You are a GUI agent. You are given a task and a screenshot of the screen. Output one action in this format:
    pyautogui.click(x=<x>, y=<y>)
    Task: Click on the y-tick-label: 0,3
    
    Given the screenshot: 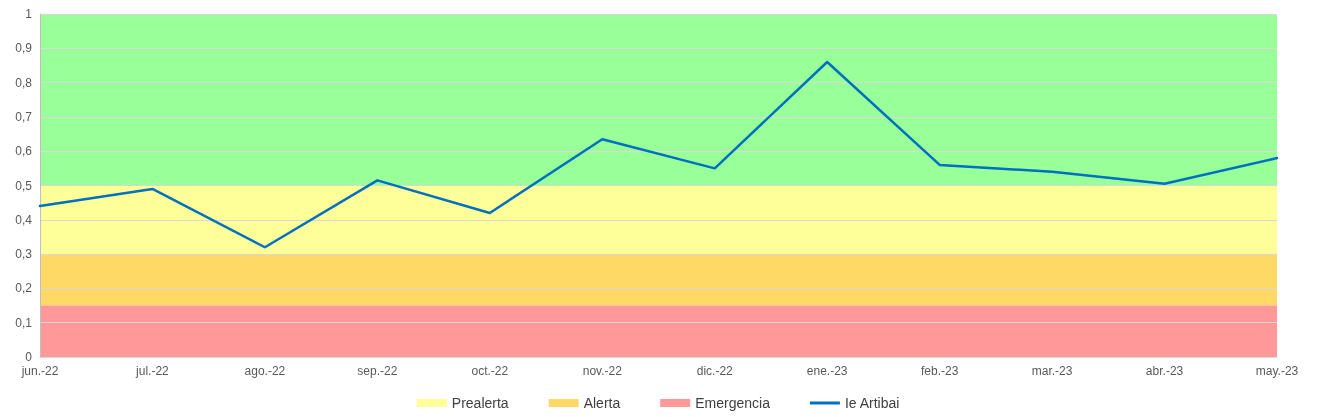 What is the action you would take?
    pyautogui.click(x=24, y=254)
    